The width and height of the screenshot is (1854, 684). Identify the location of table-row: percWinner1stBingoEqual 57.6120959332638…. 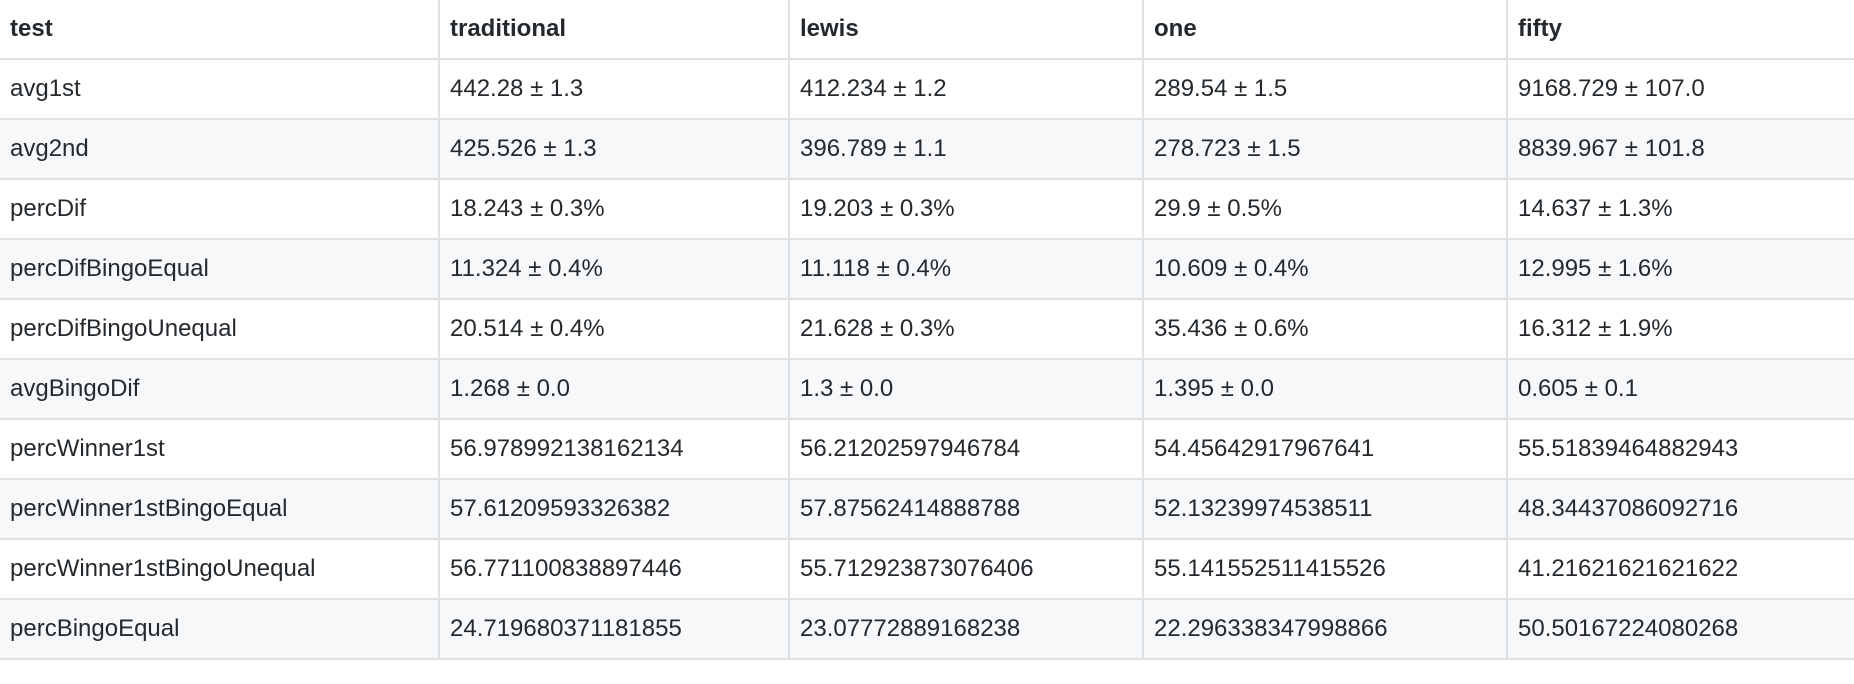
(927, 509).